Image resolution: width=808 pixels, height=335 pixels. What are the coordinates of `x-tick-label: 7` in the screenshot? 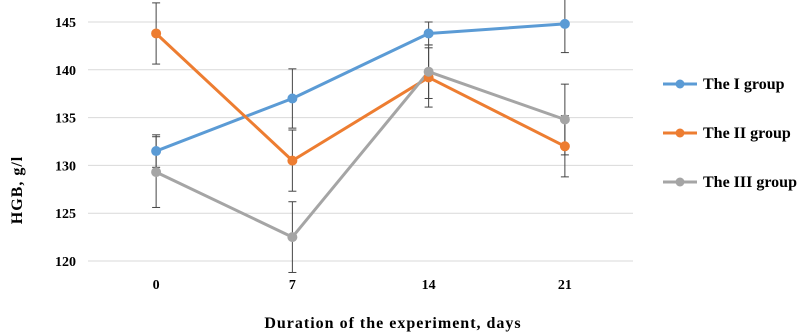 It's located at (292, 285).